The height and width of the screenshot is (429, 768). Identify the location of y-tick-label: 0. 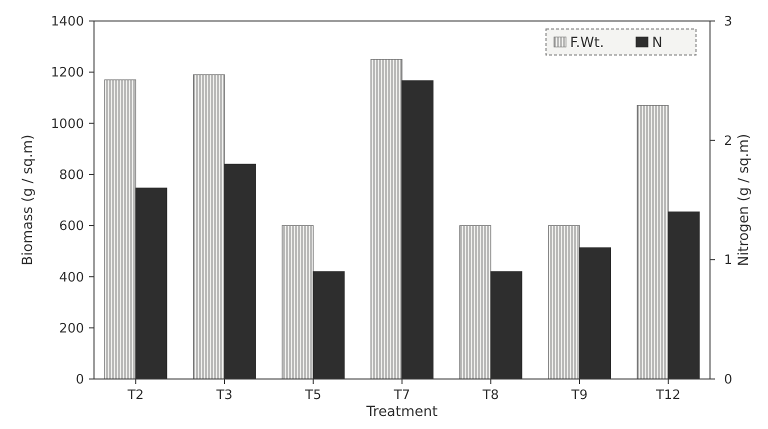
(80, 380).